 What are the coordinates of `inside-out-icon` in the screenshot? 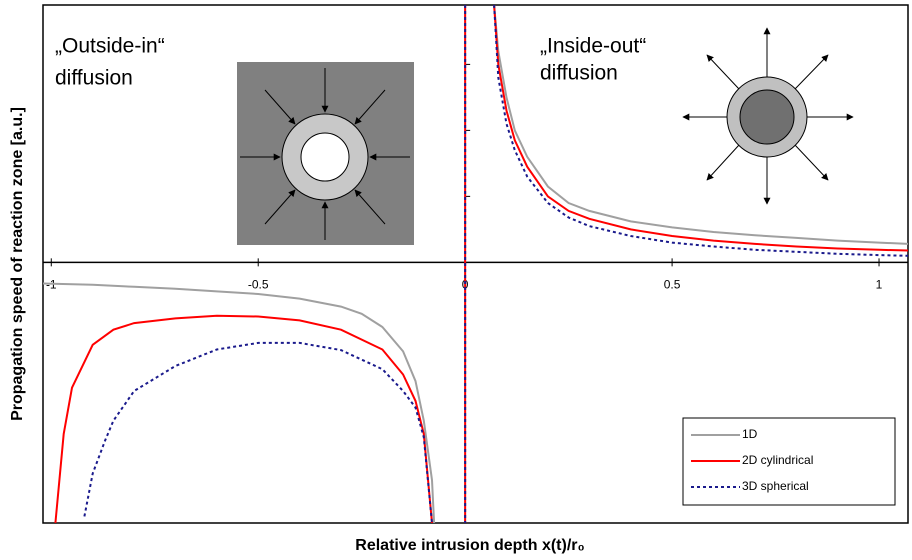 It's located at (768, 116).